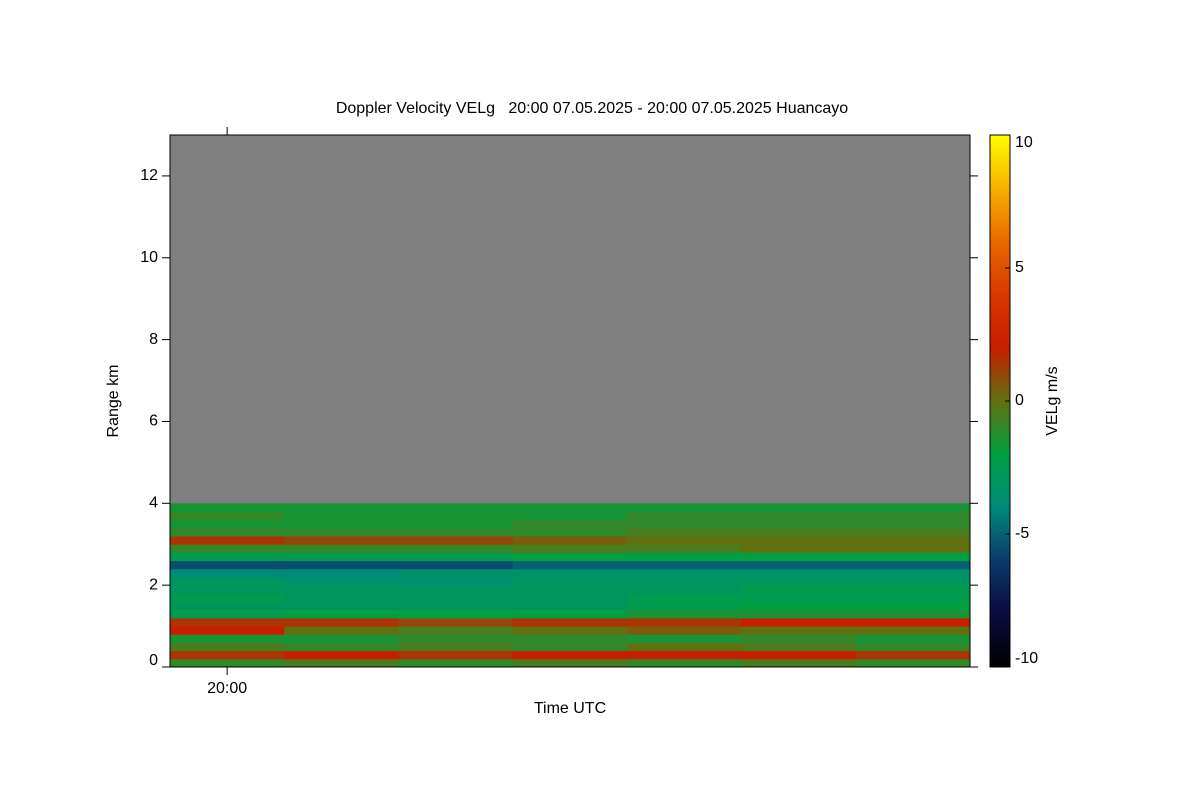 This screenshot has height=800, width=1200. I want to click on y-tick-label: 8, so click(153, 339).